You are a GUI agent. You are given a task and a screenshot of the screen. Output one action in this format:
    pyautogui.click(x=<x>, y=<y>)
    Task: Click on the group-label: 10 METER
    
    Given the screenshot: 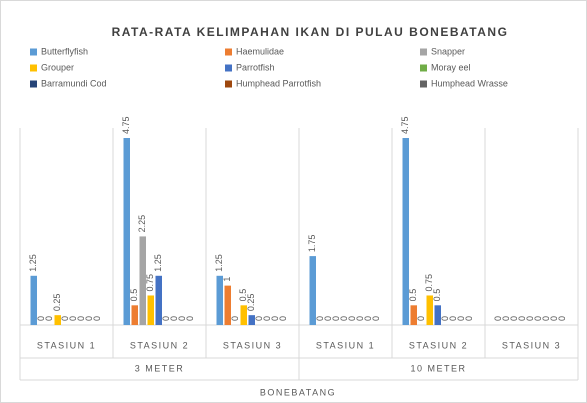 What is the action you would take?
    pyautogui.click(x=438, y=368)
    